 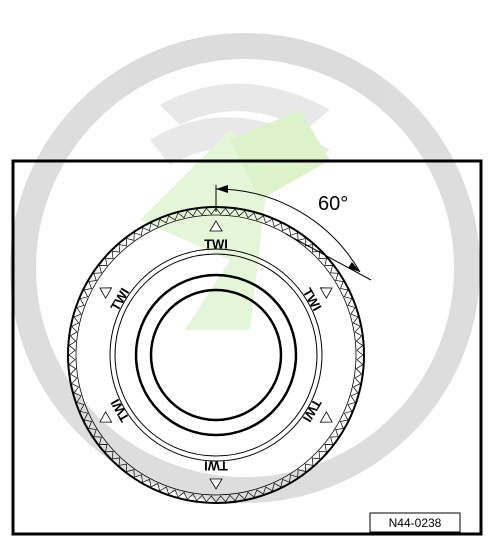 I want to click on bead, so click(x=216, y=355).